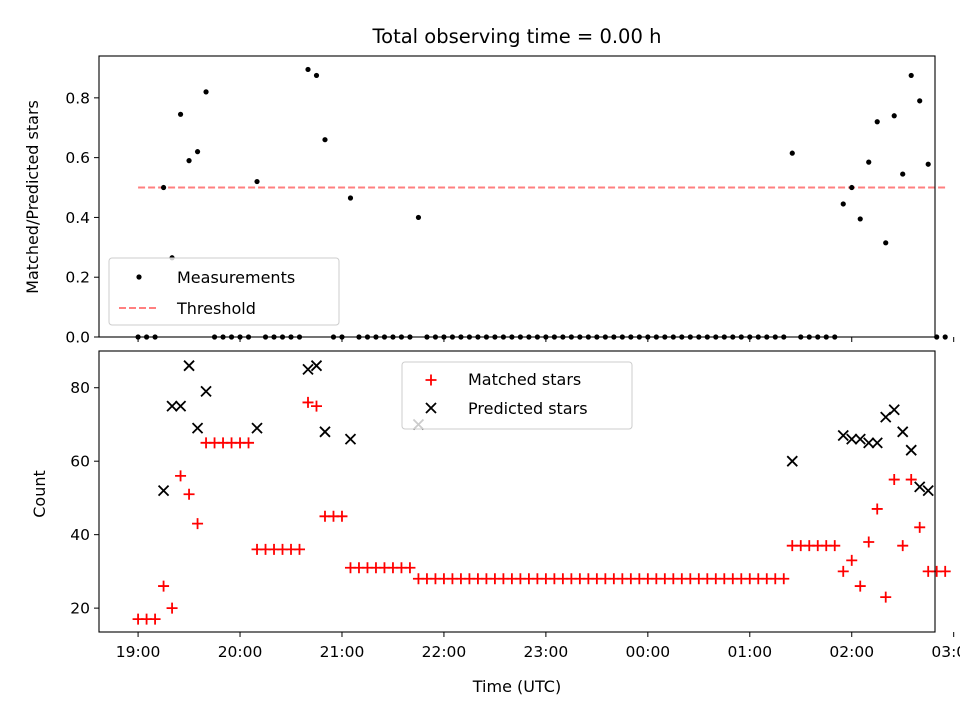  I want to click on chart-title: Total observing time = 0.00 h, so click(517, 36).